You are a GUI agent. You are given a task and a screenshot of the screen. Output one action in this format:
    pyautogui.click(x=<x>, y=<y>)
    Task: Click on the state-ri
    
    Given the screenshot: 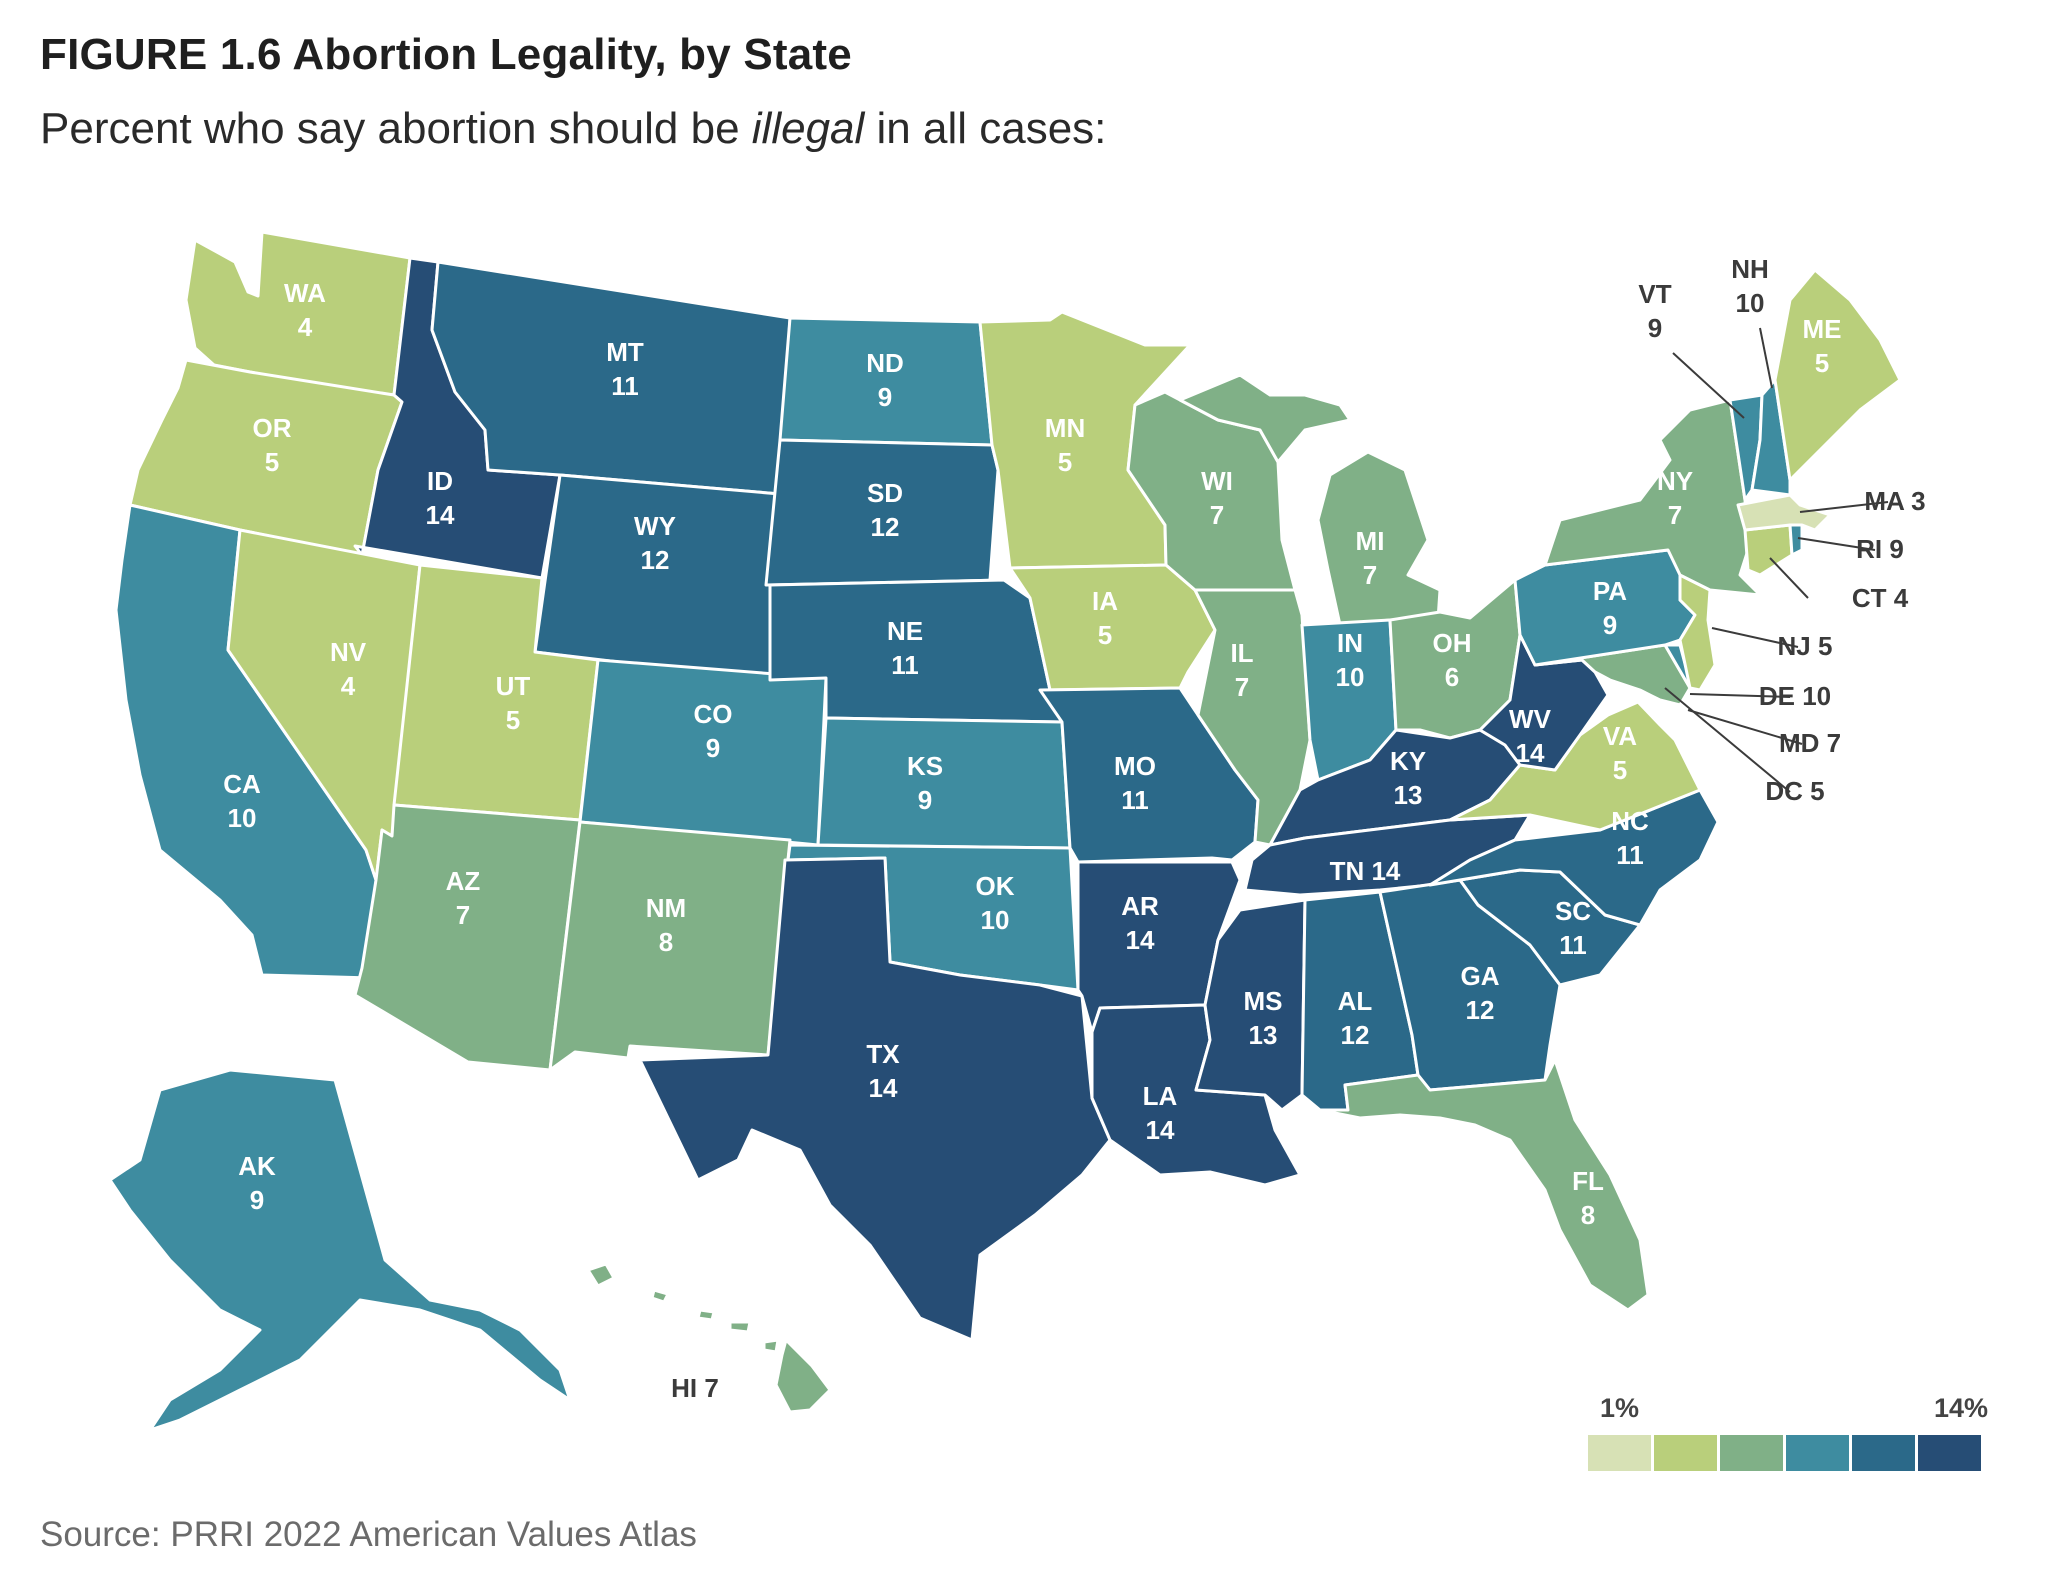 What is the action you would take?
    pyautogui.click(x=1796, y=540)
    